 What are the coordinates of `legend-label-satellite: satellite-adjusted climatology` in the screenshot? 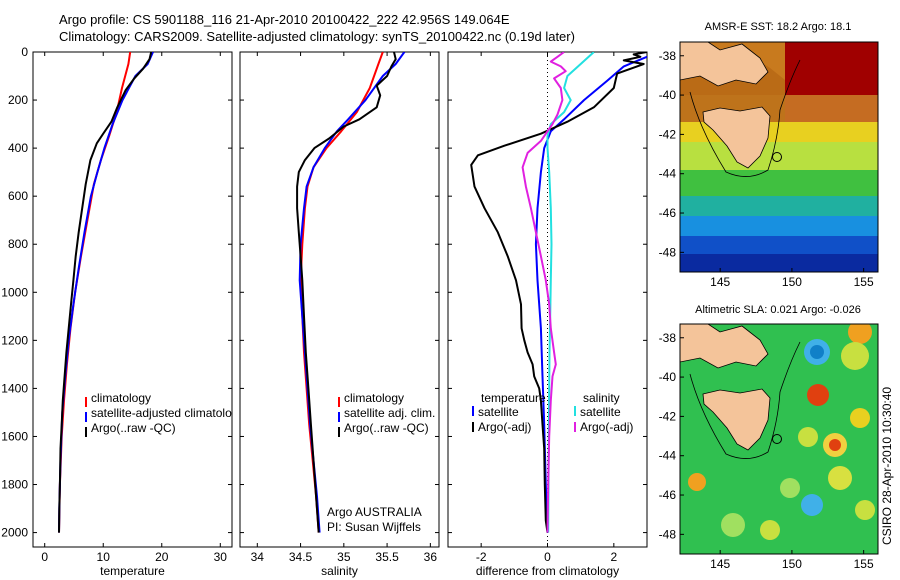 It's located at (167, 413).